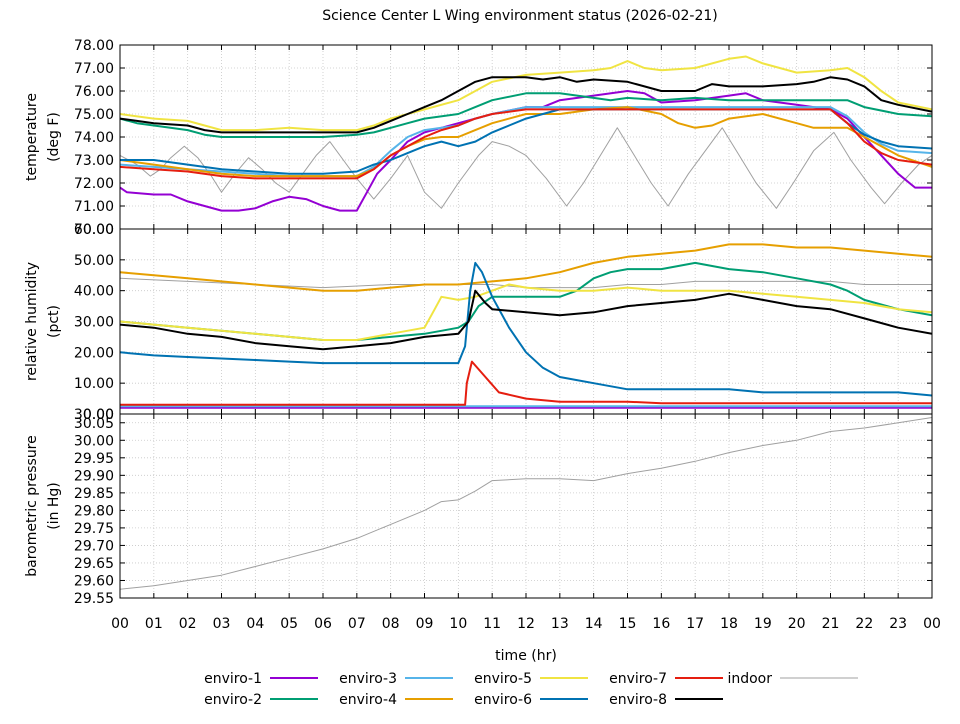 The image size is (960, 724). I want to click on x-tick-label: 08, so click(391, 624).